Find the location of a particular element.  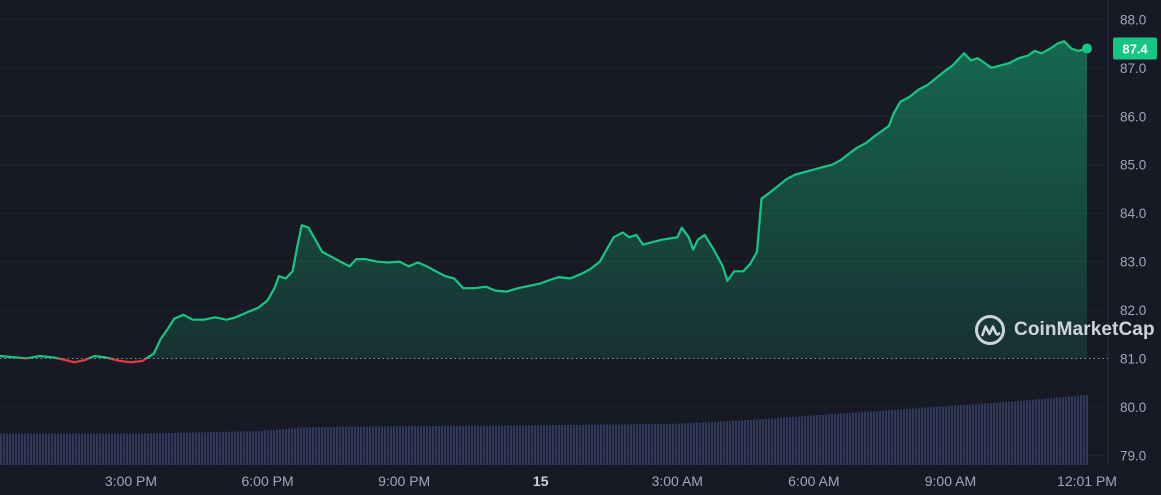

volume-bars is located at coordinates (544, 429).